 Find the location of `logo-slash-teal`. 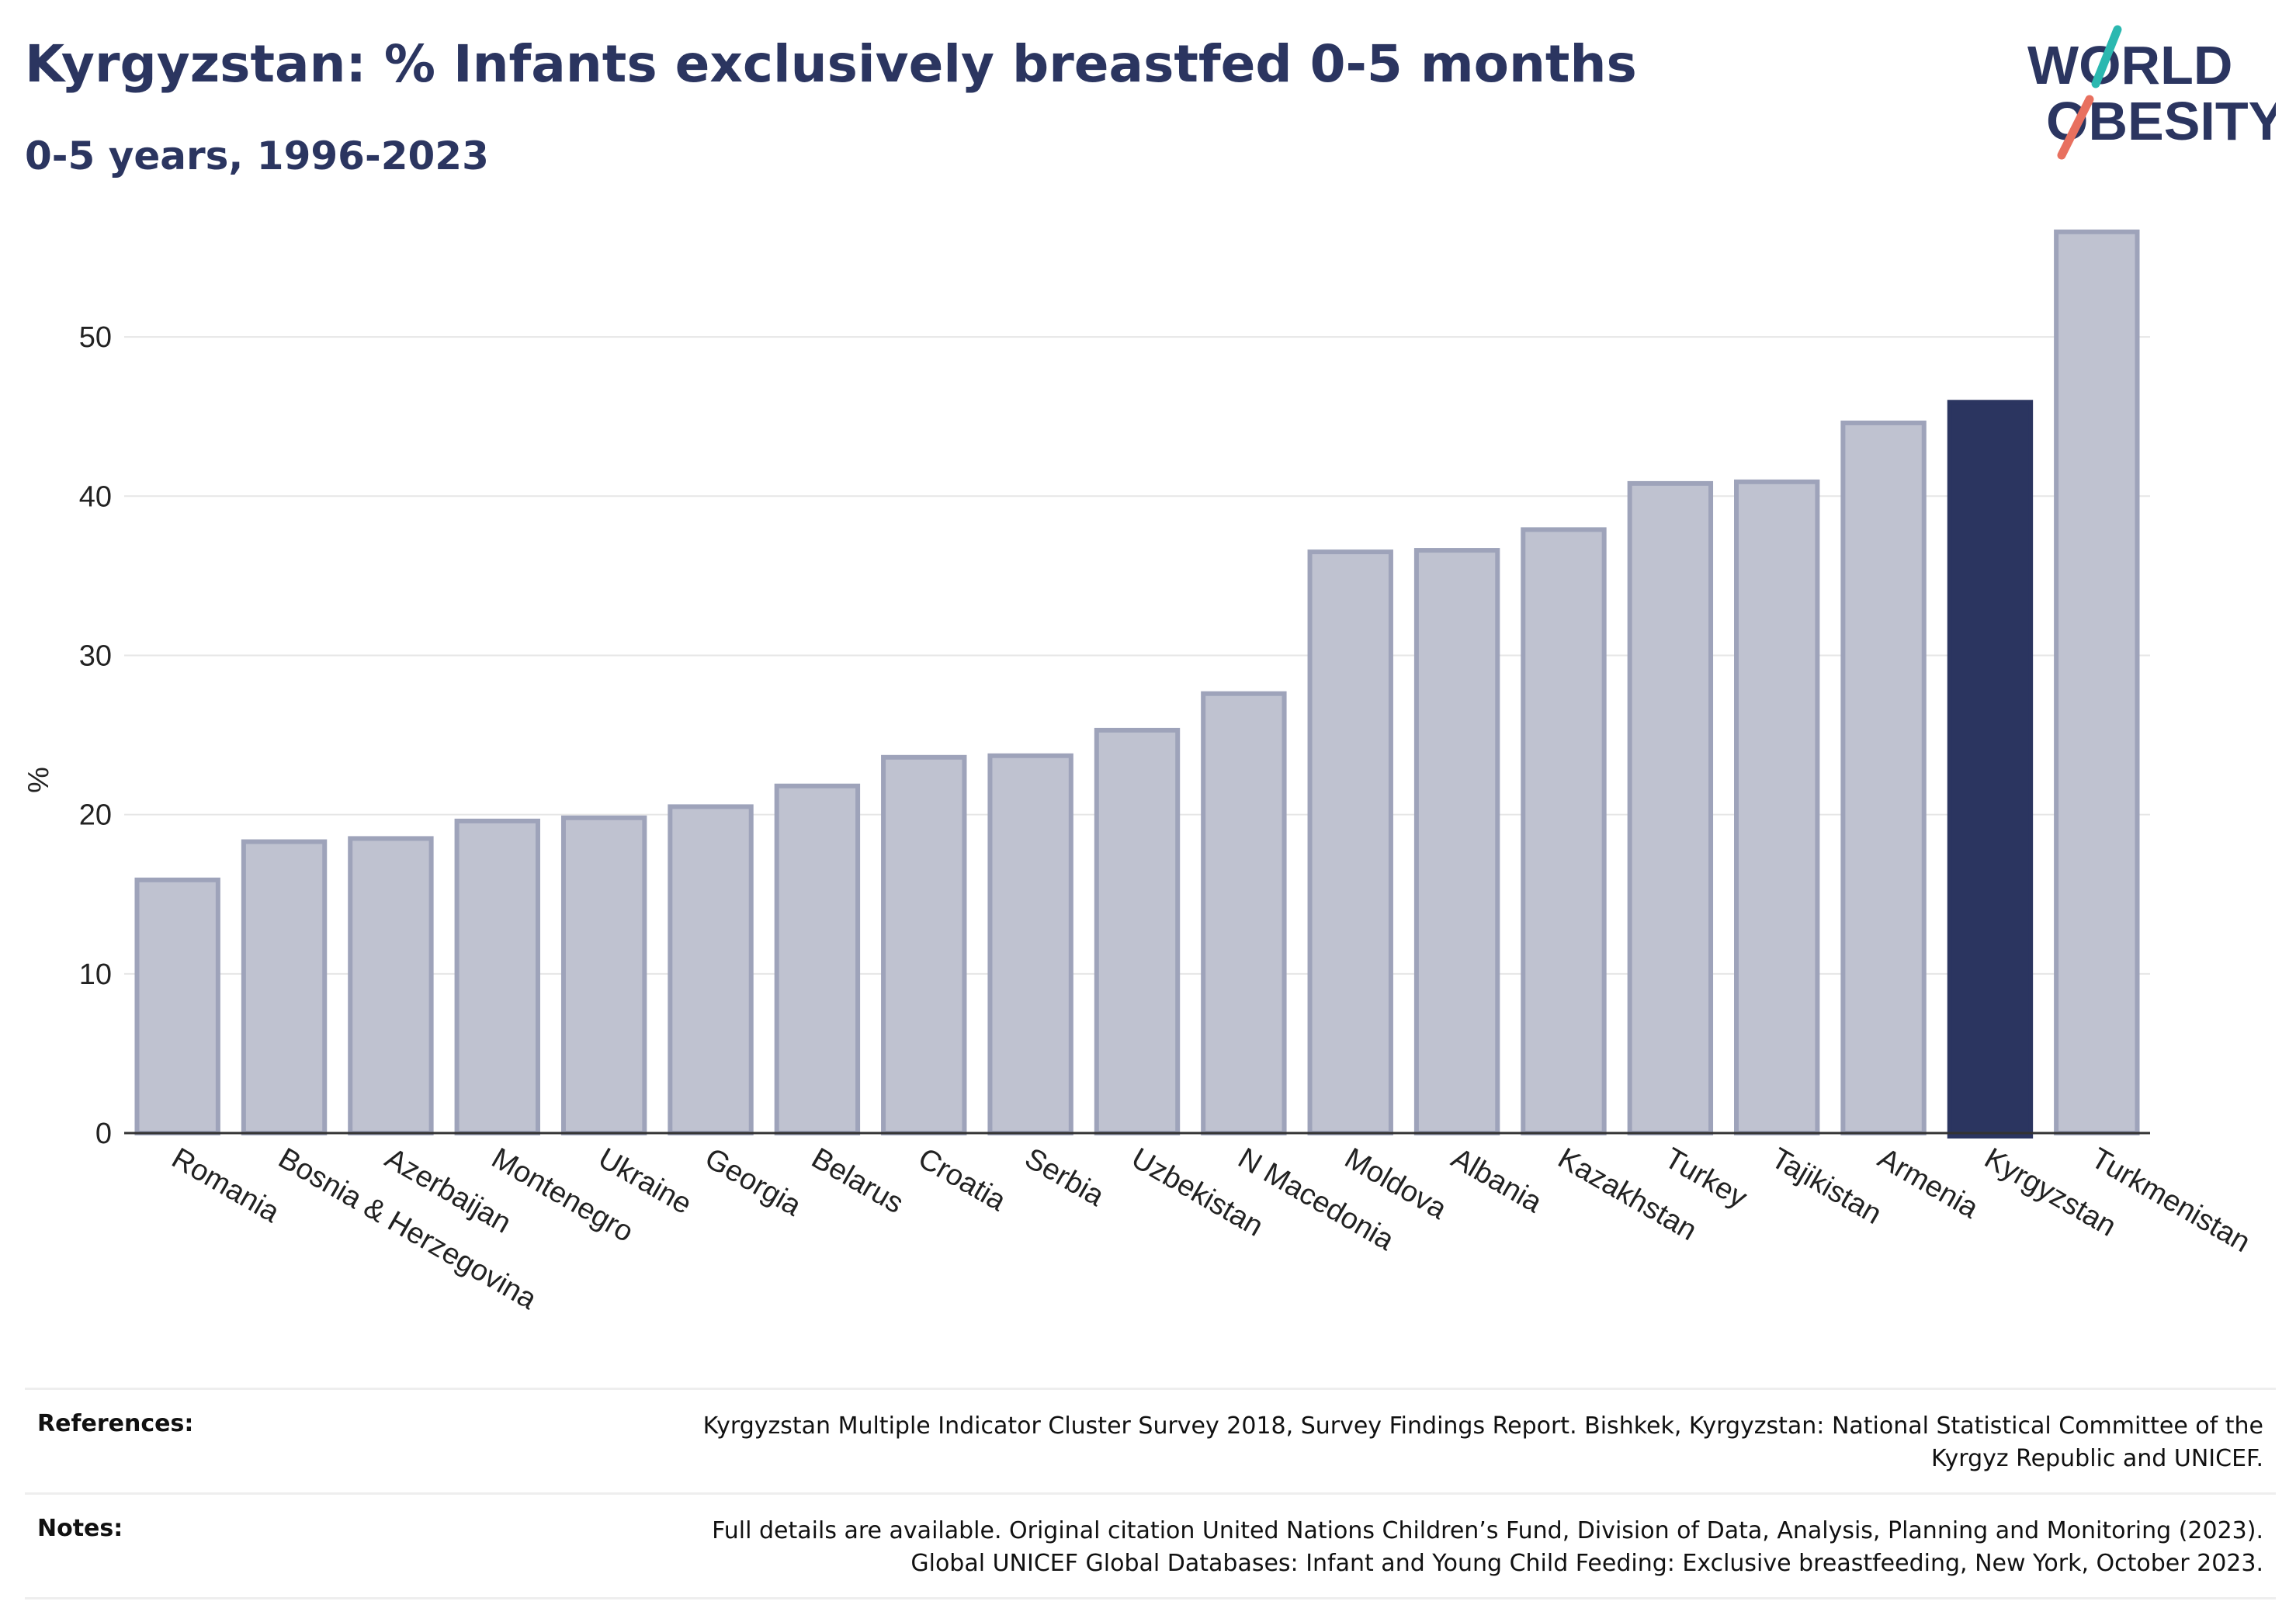

logo-slash-teal is located at coordinates (2106, 56).